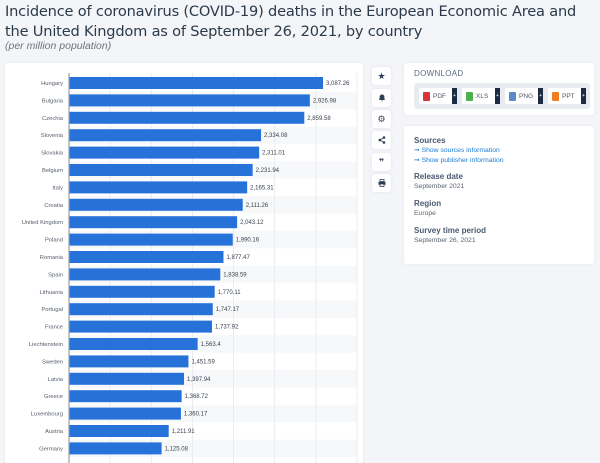  What do you see at coordinates (450, 230) in the screenshot?
I see `survey-period-label: Survey time period` at bounding box center [450, 230].